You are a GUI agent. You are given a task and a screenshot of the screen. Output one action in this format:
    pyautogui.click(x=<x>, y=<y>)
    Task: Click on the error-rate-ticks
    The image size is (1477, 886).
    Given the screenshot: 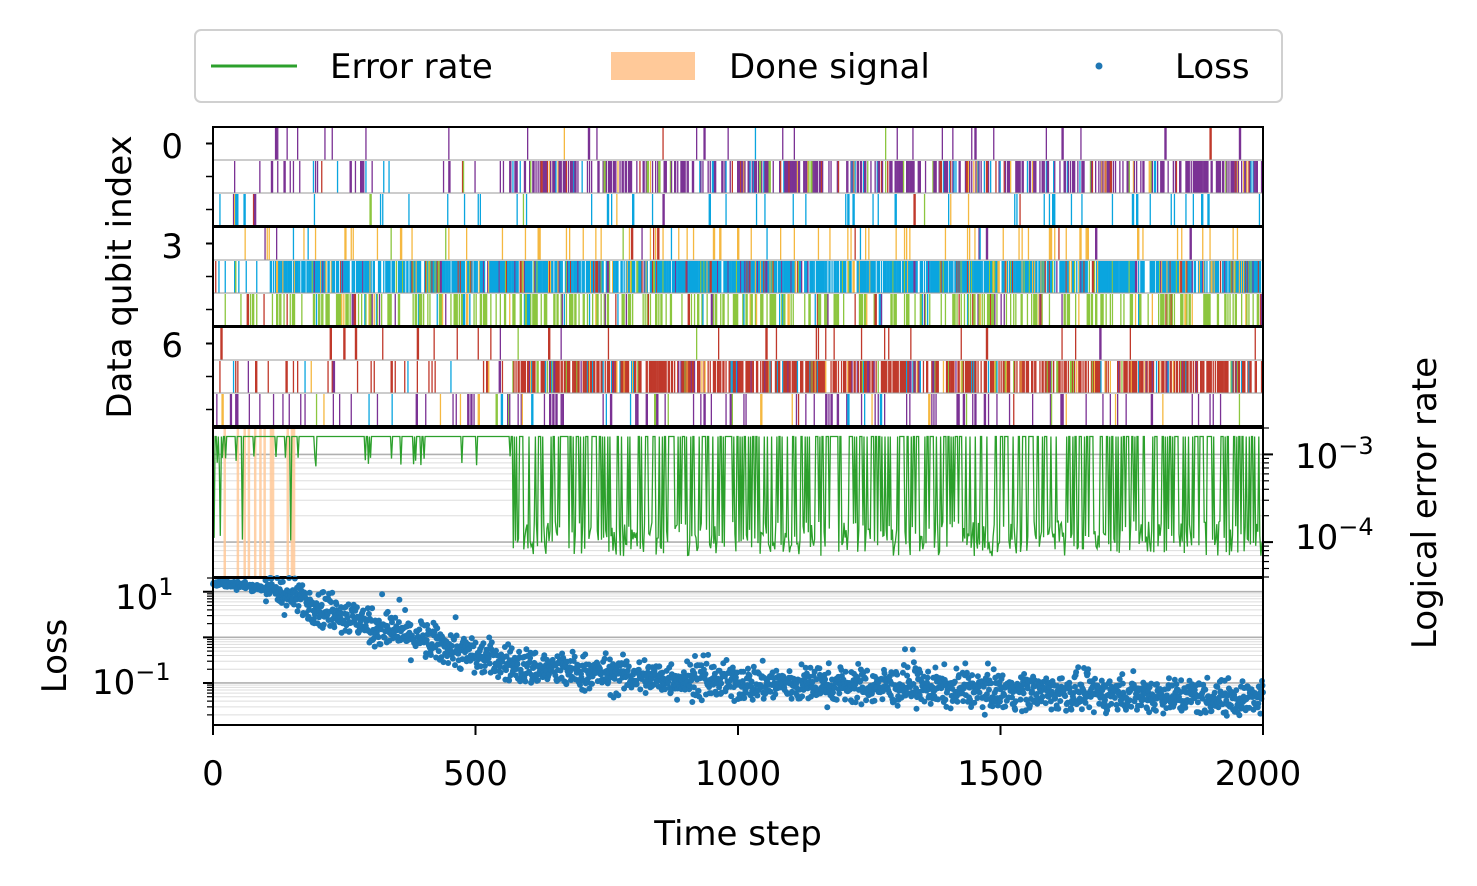 What is the action you would take?
    pyautogui.click(x=1268, y=502)
    